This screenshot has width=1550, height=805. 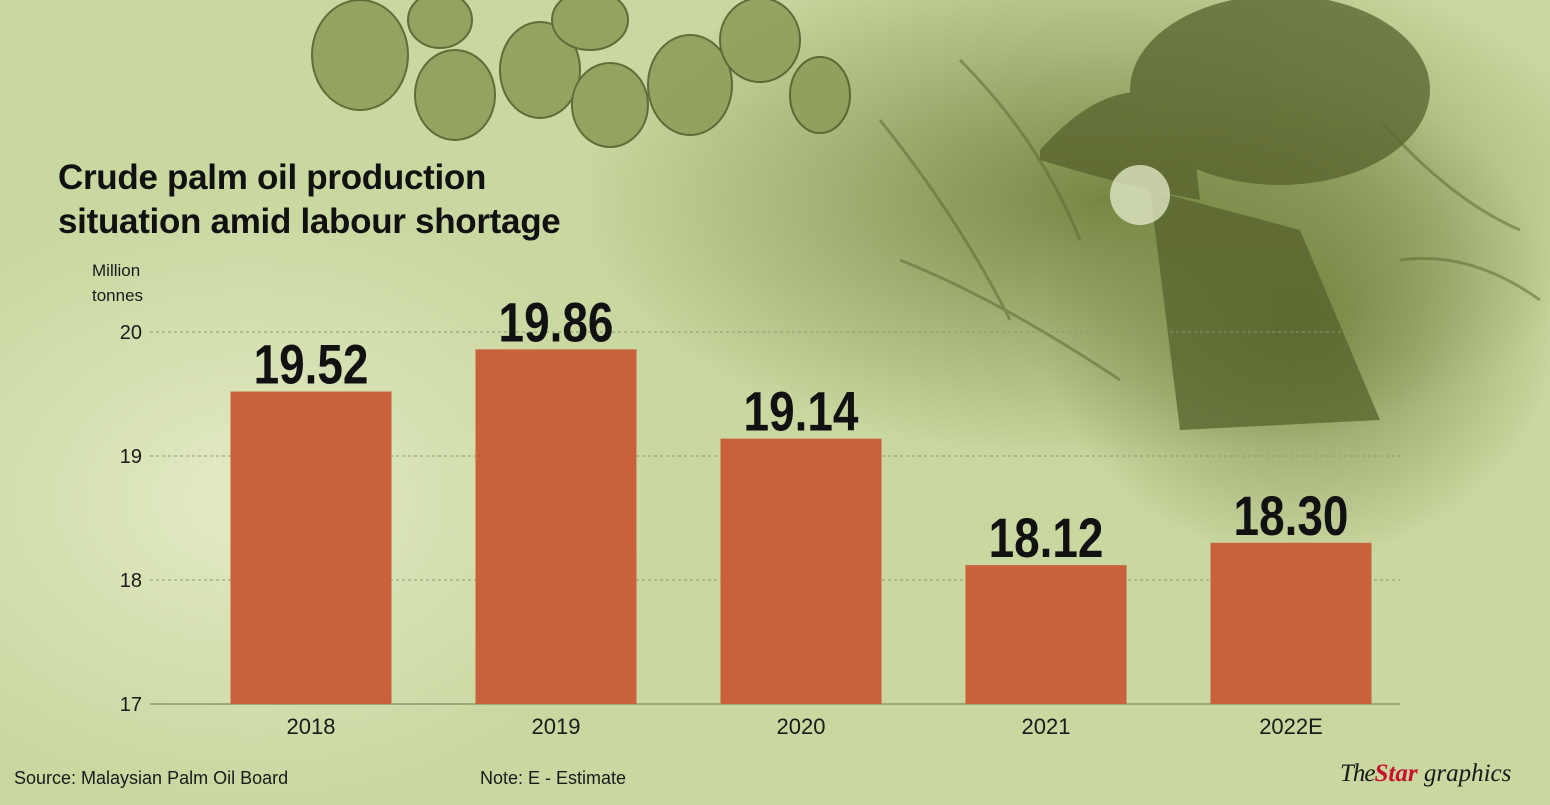 What do you see at coordinates (553, 778) in the screenshot?
I see `estimate-note: Note: E - Estimate` at bounding box center [553, 778].